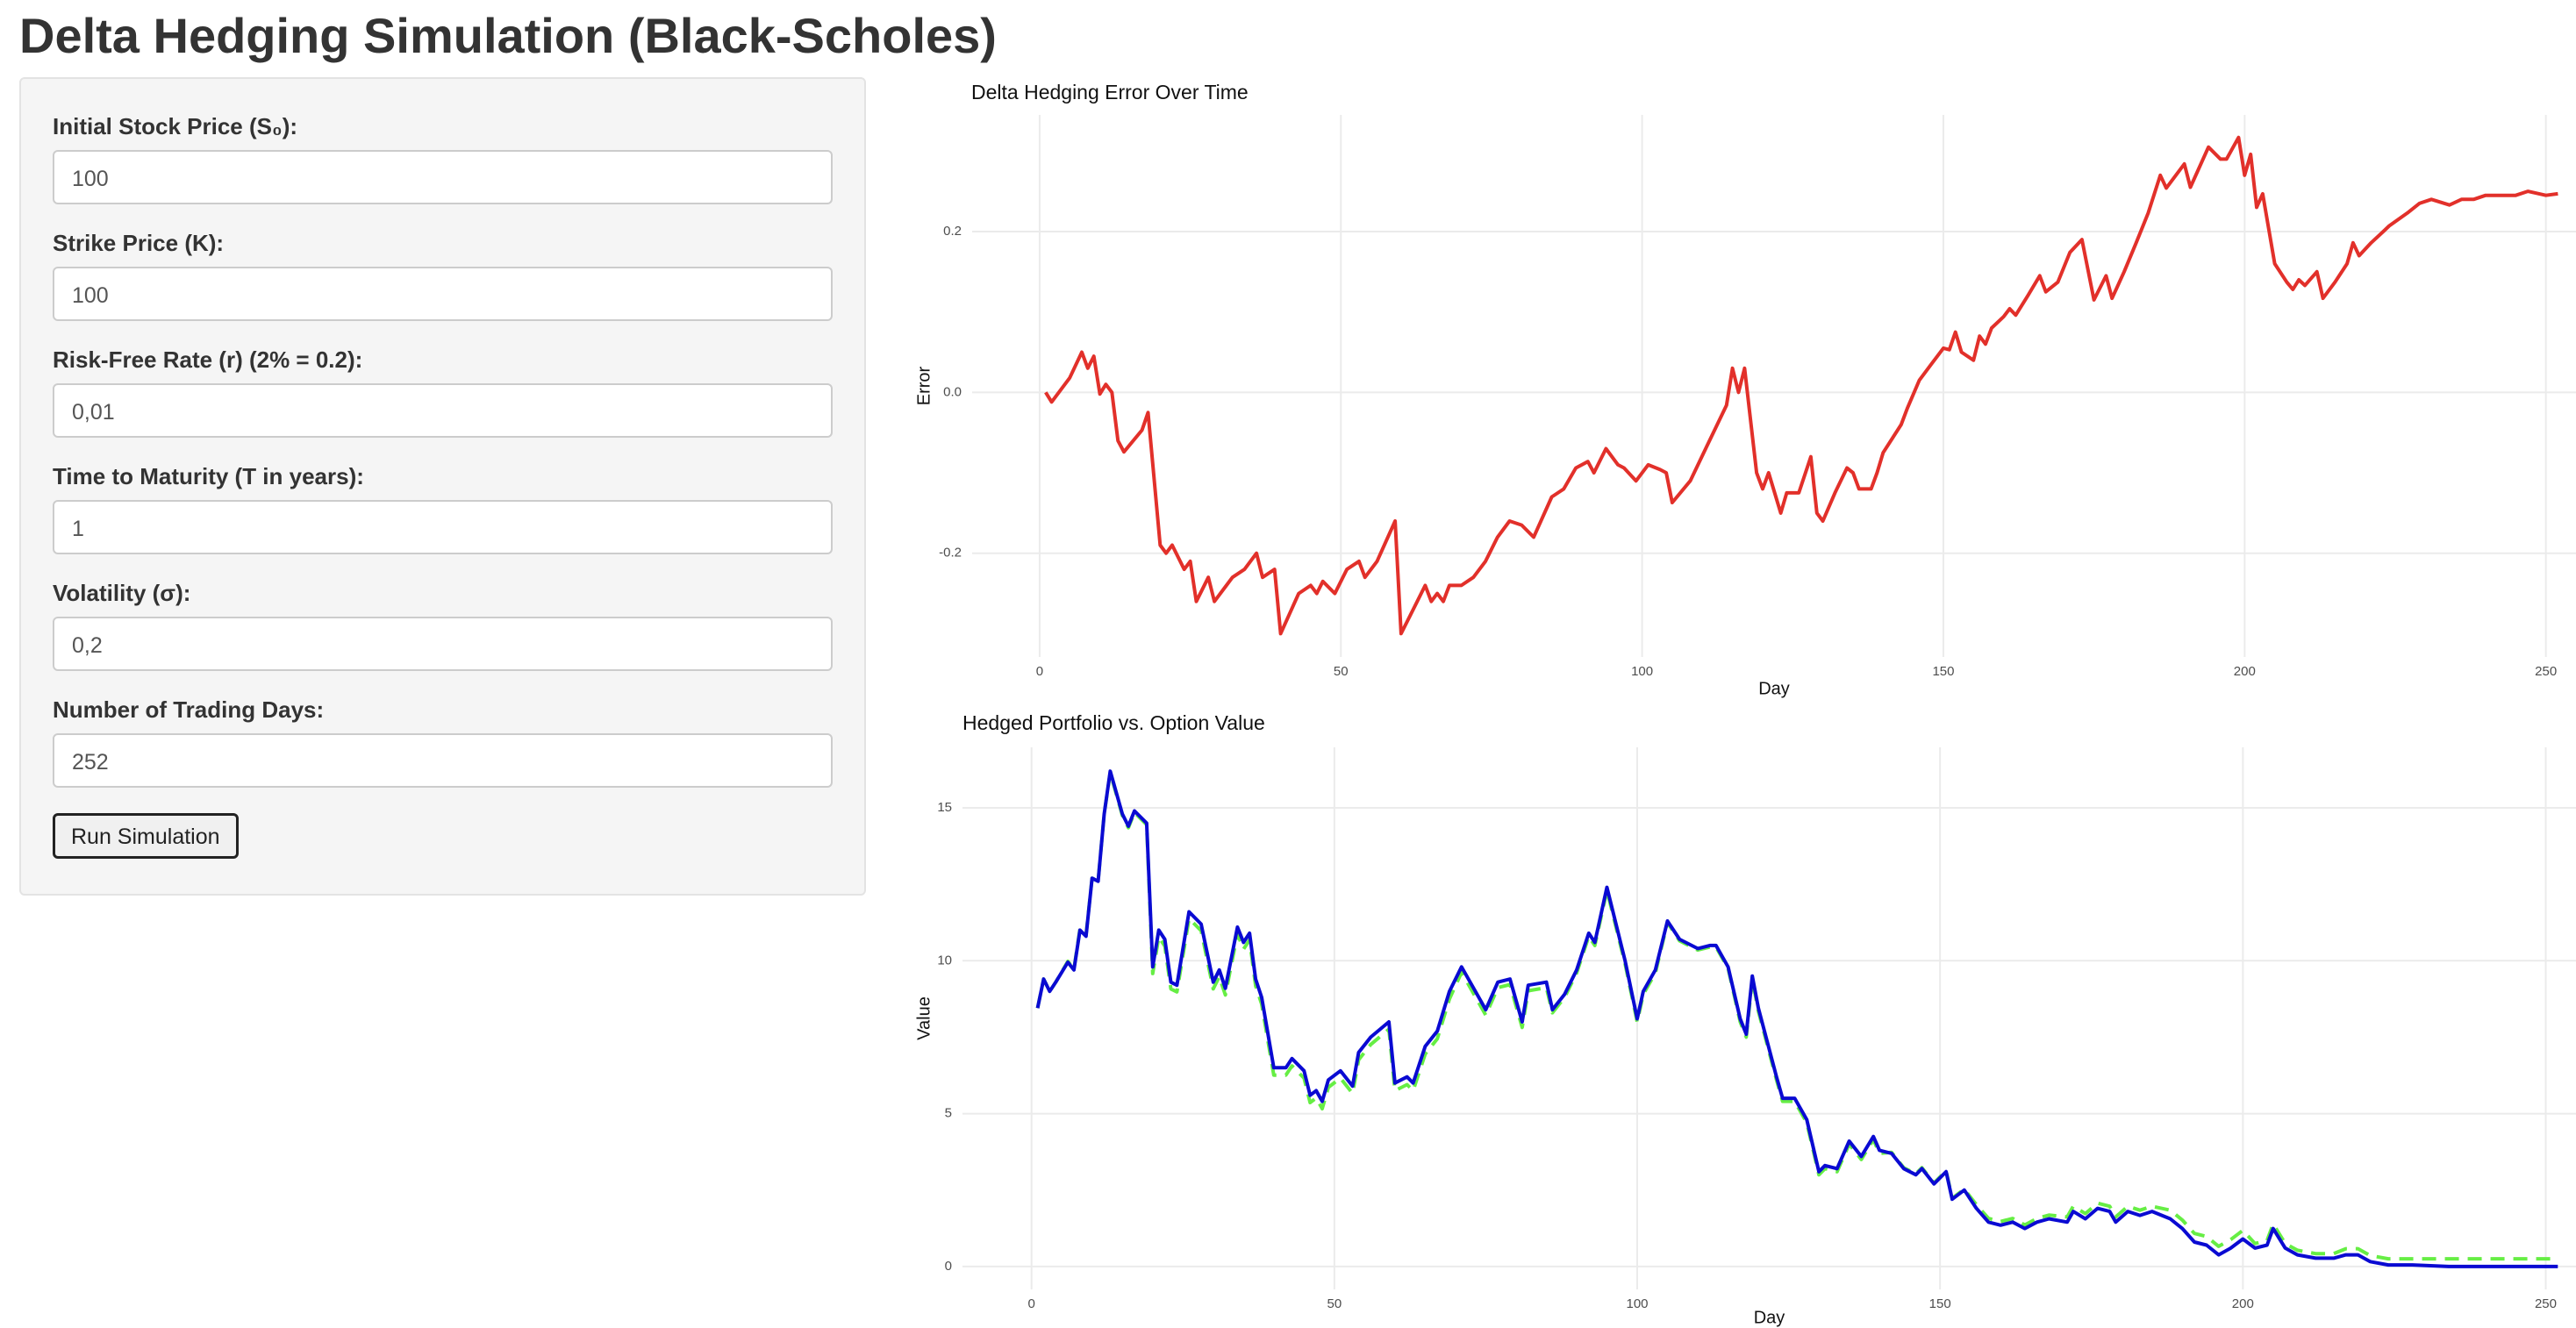  Describe the element at coordinates (952, 231) in the screenshot. I see `y-tick-label: 0.2` at that location.